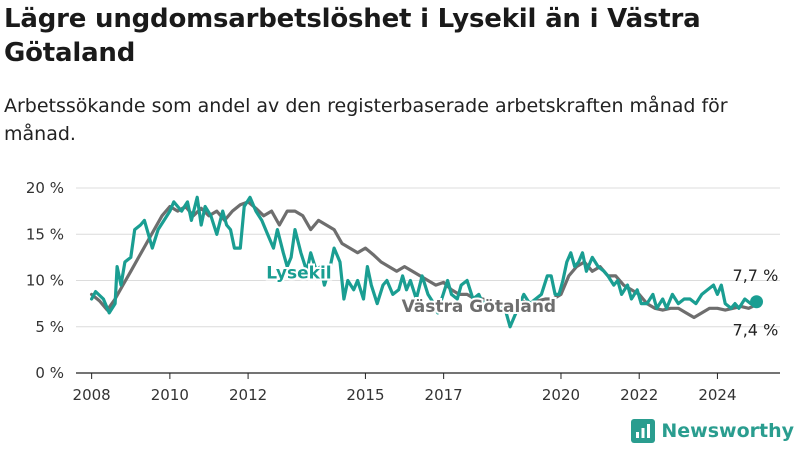  I want to click on y-tick-label: 10 %, so click(45, 281).